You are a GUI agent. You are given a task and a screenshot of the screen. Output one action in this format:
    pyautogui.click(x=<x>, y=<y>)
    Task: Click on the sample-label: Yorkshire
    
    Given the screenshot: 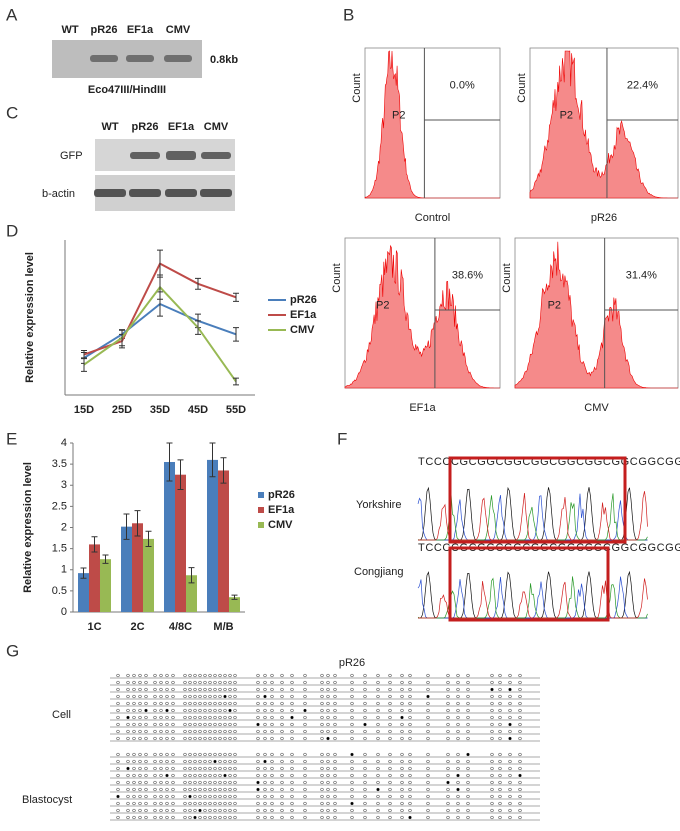 What is the action you would take?
    pyautogui.click(x=378, y=505)
    